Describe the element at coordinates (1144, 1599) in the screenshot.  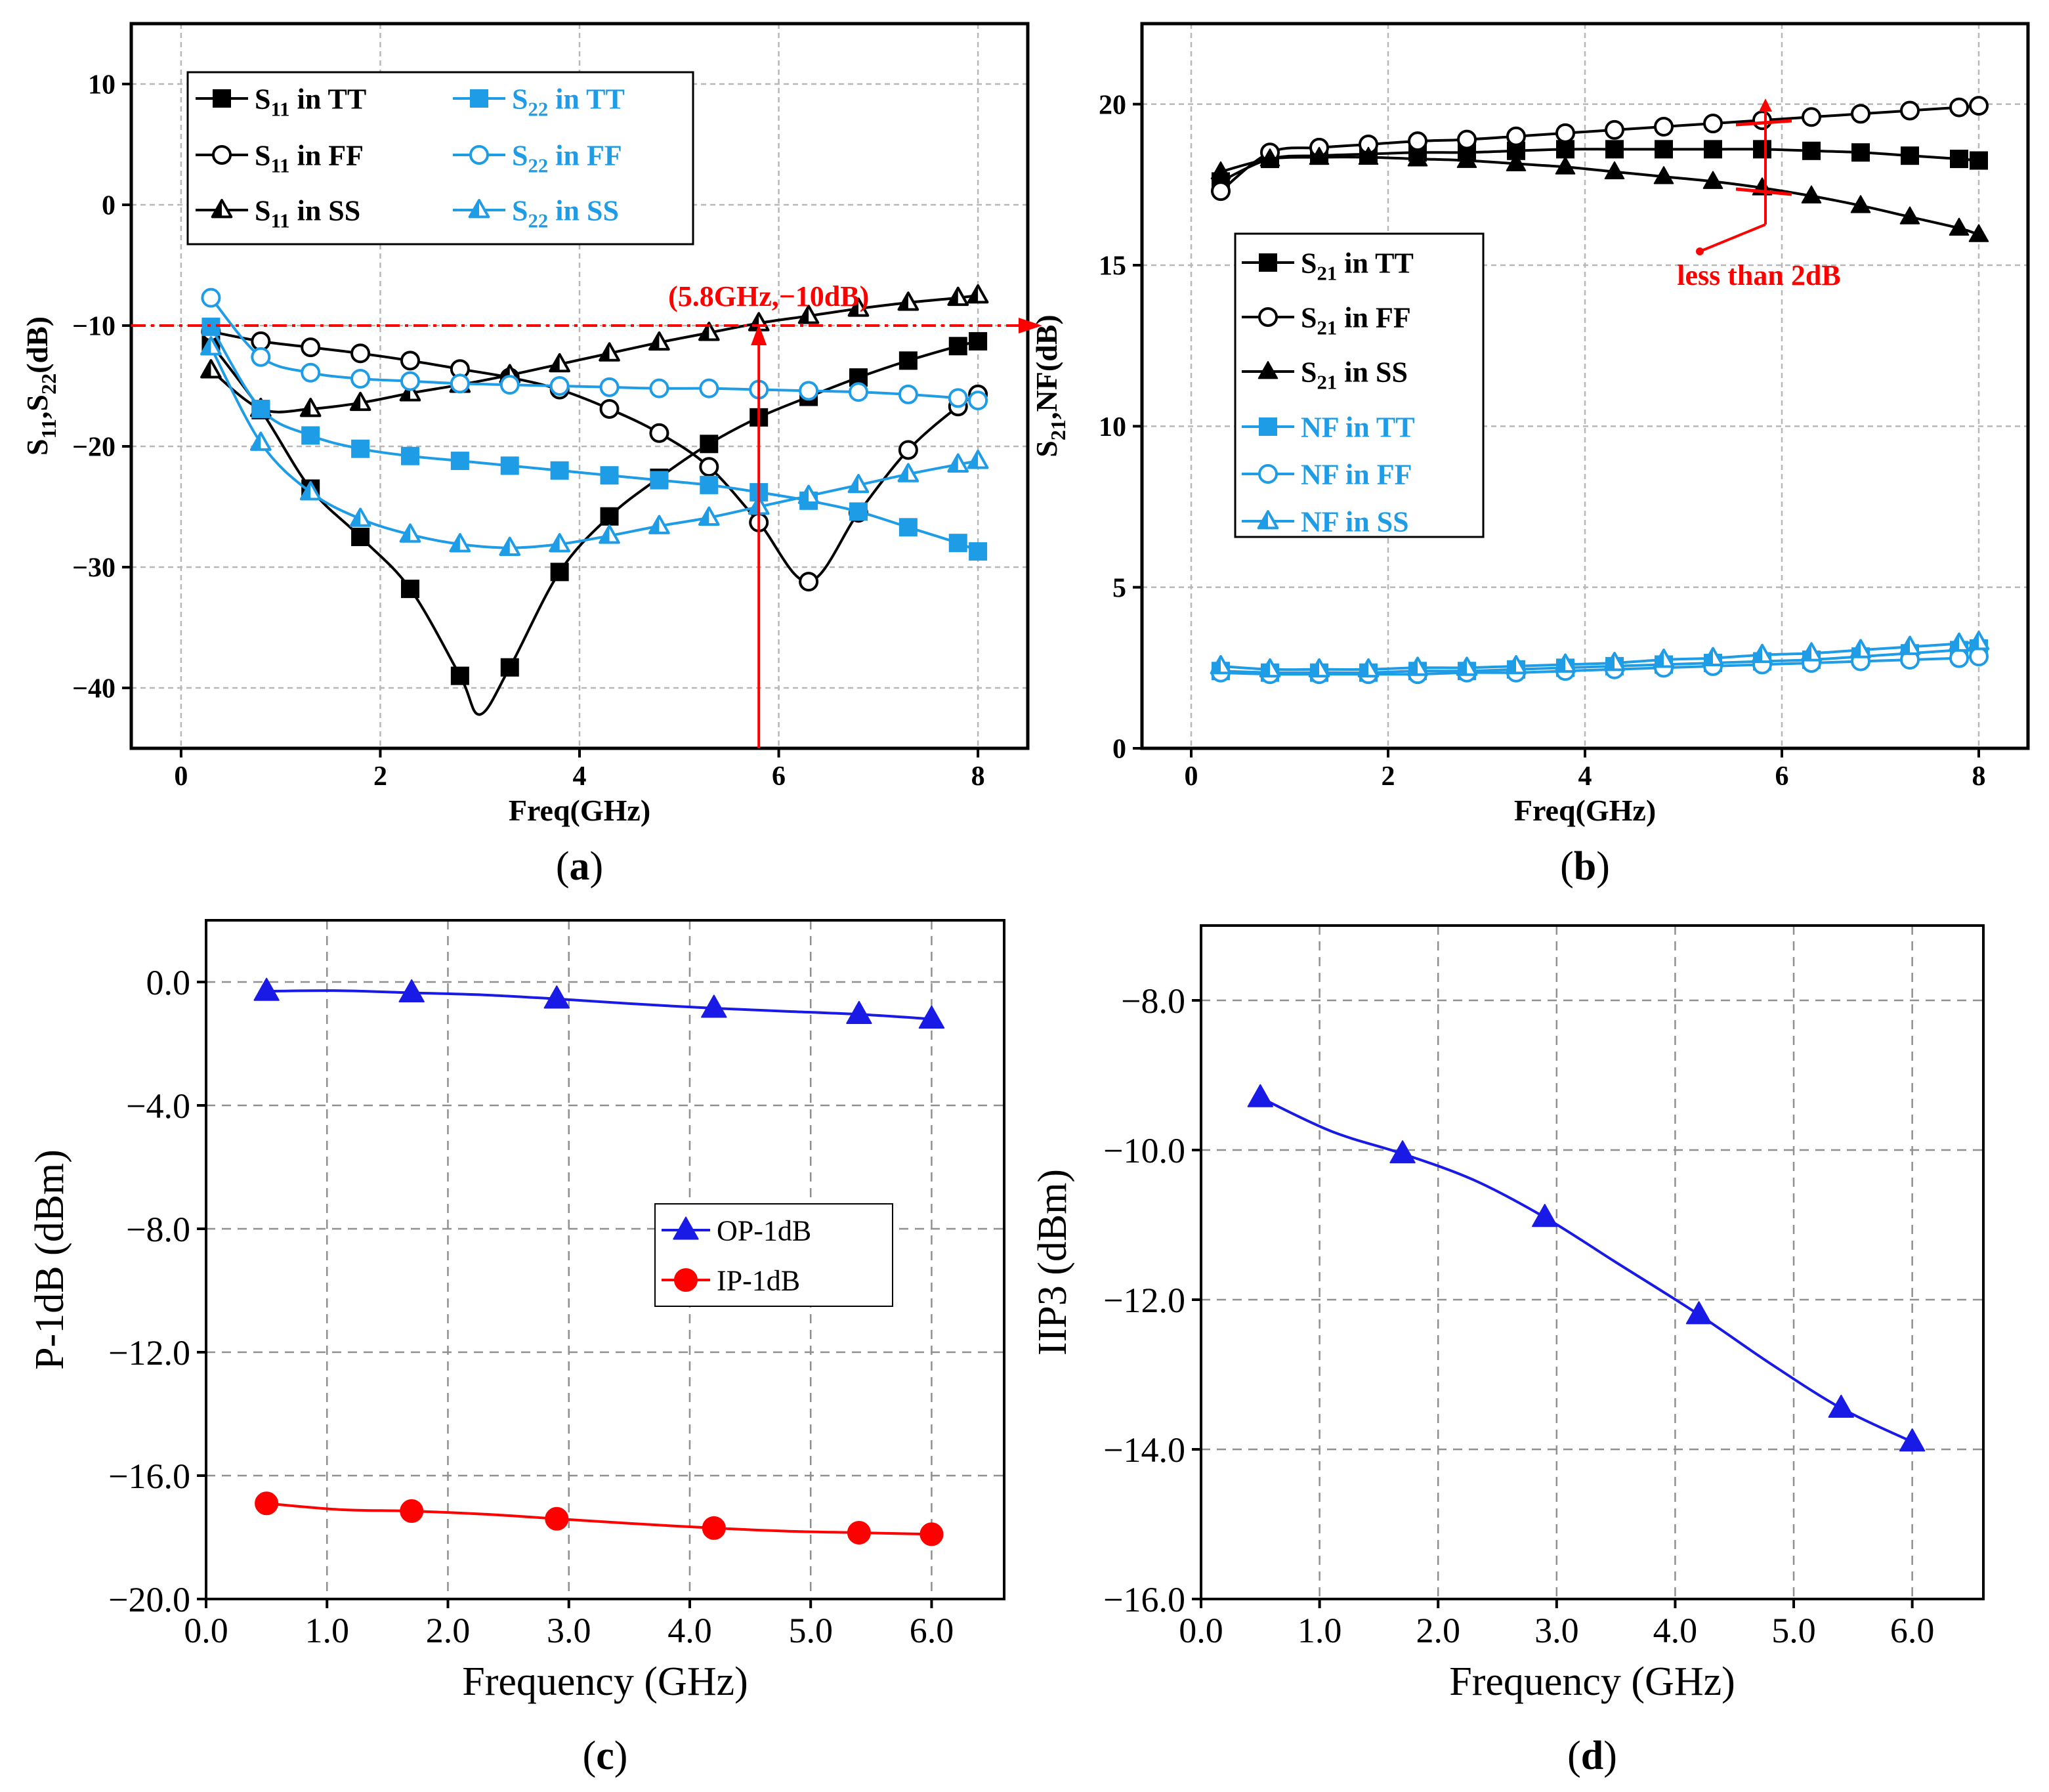
I see `y-tick-label: −16.0` at that location.